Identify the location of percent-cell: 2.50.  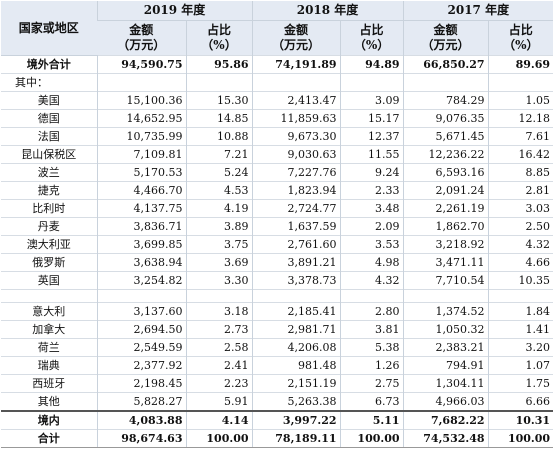
(520, 226).